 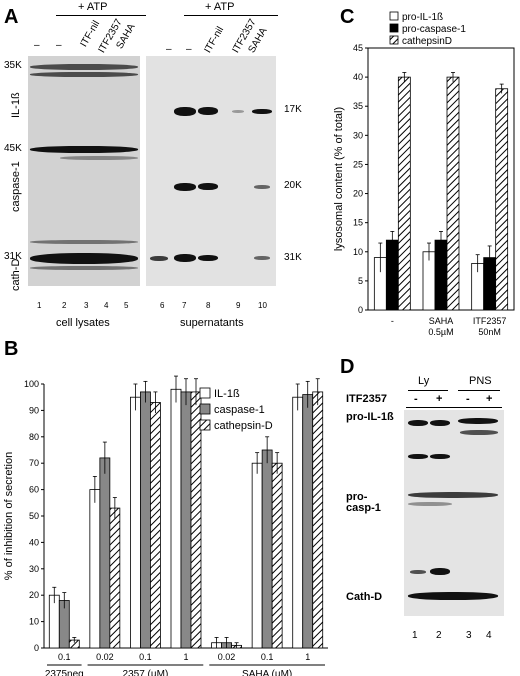 I want to click on row-label-il1b: IL-1ß, so click(x=16, y=105).